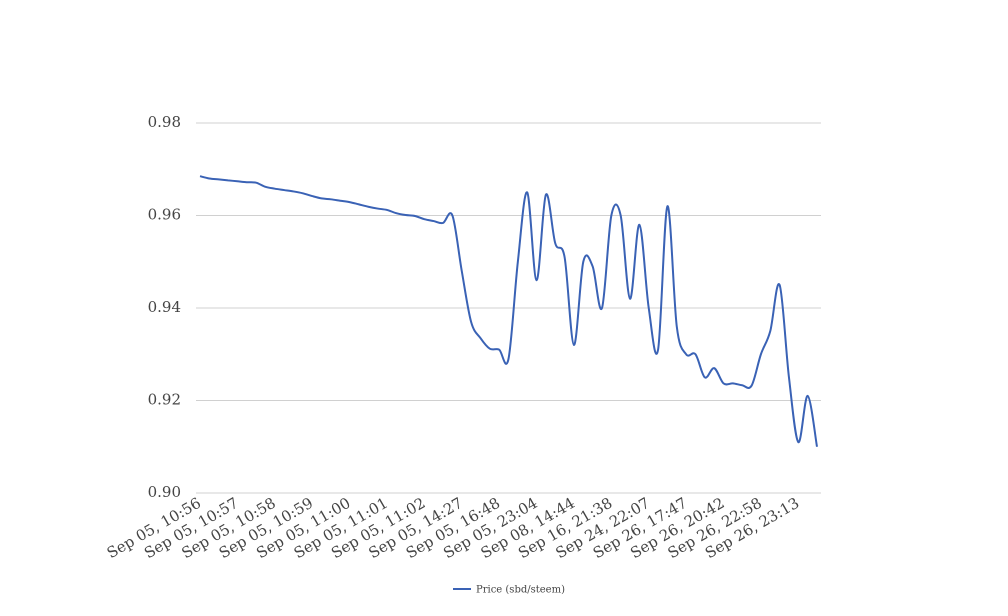  Describe the element at coordinates (164, 307) in the screenshot. I see `y-tick-label: 0.94` at that location.